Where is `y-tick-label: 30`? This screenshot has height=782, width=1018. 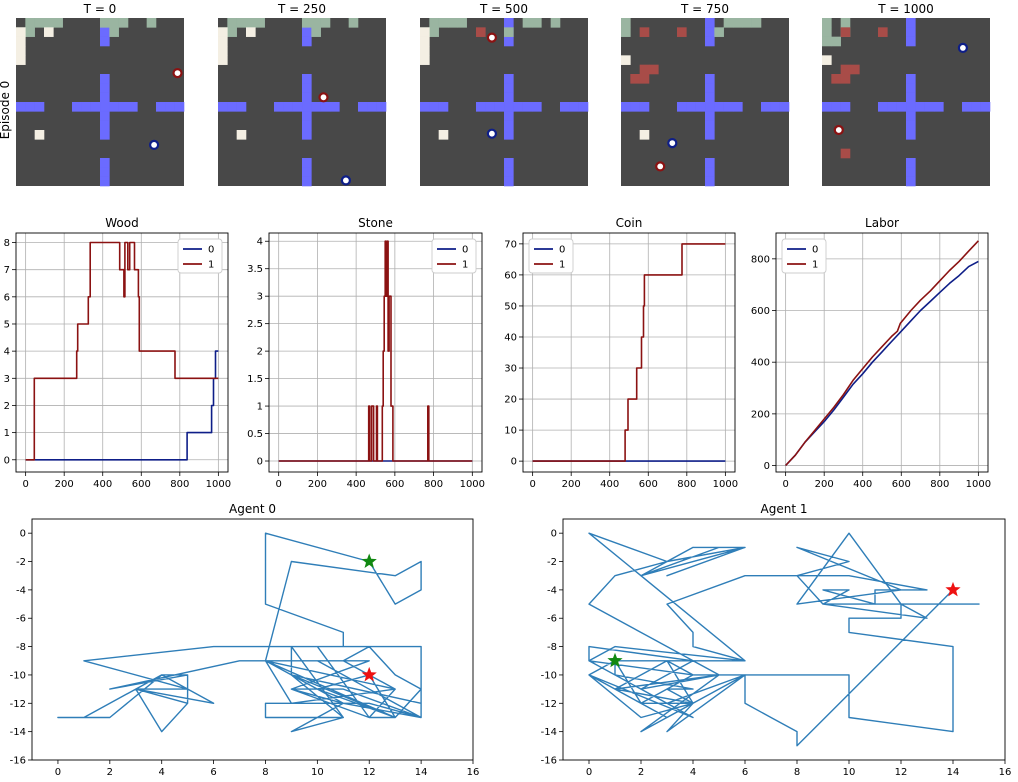 y-tick-label: 30 is located at coordinates (510, 369).